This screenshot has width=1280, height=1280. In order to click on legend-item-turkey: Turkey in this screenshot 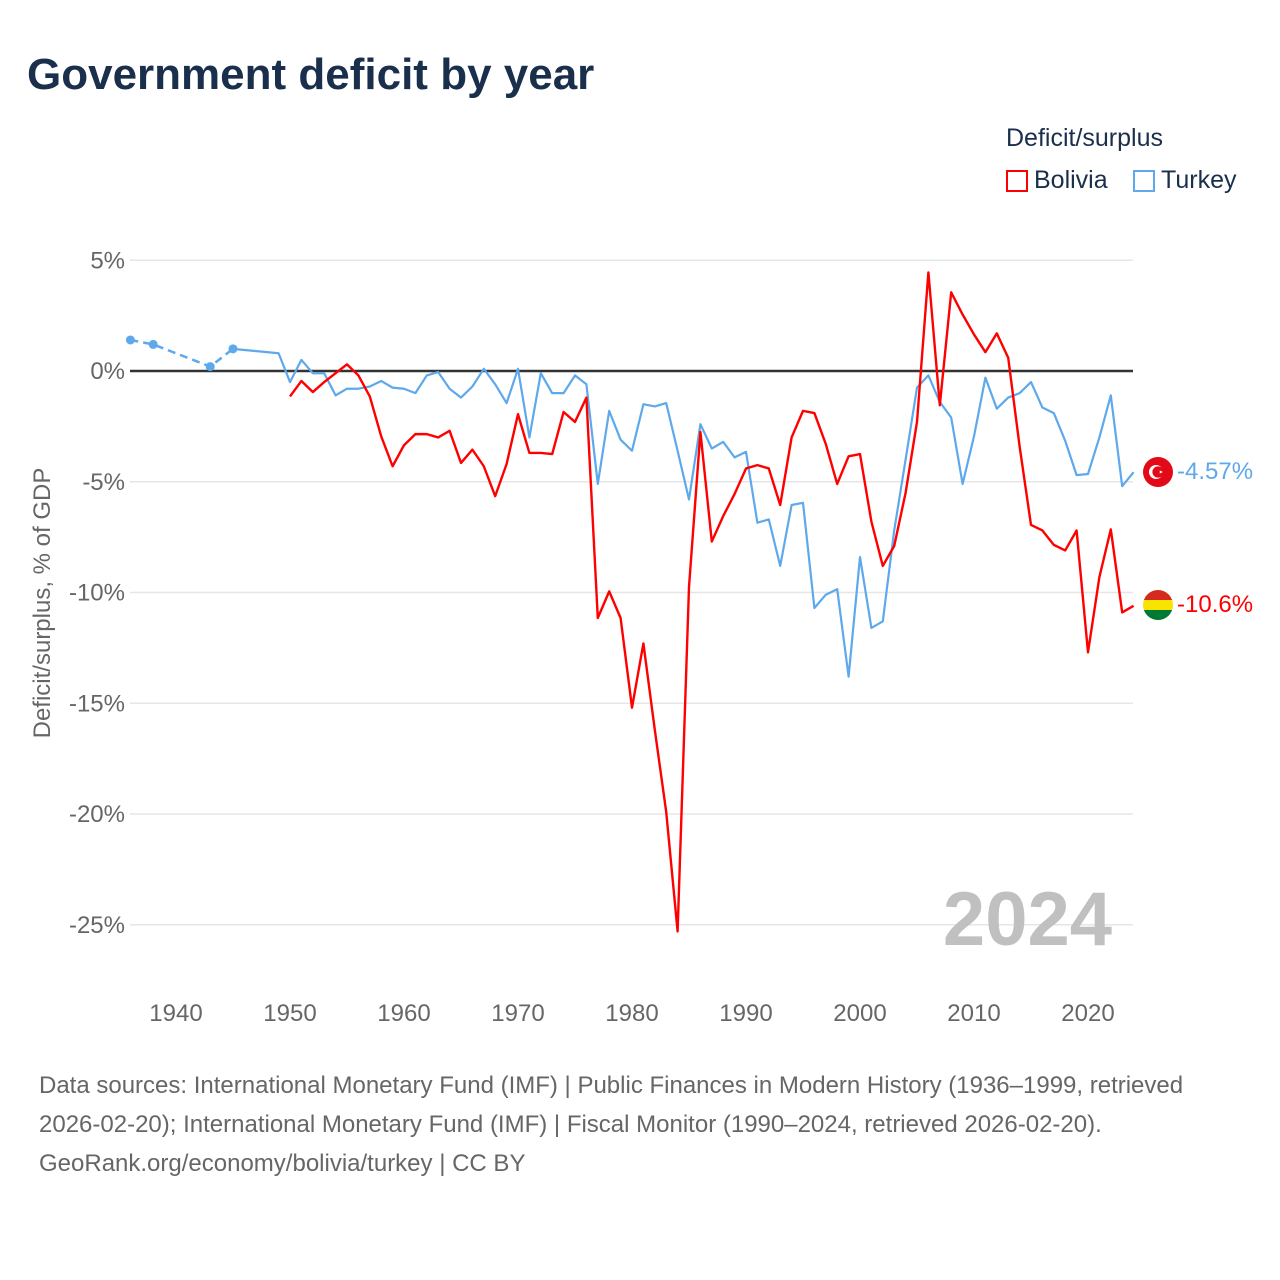, I will do `click(1184, 180)`.